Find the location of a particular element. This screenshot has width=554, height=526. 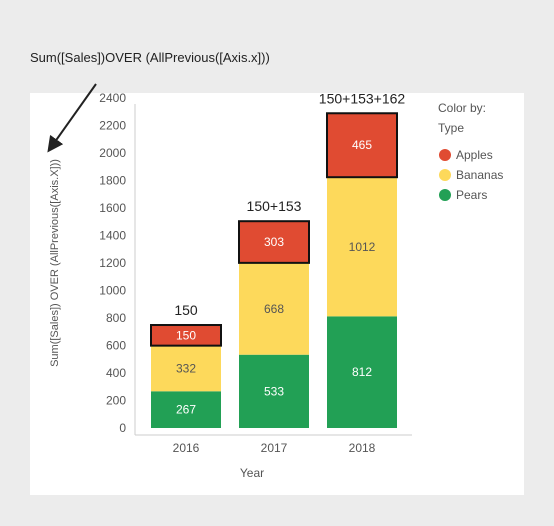

bar-value-label: 668 is located at coordinates (274, 309).